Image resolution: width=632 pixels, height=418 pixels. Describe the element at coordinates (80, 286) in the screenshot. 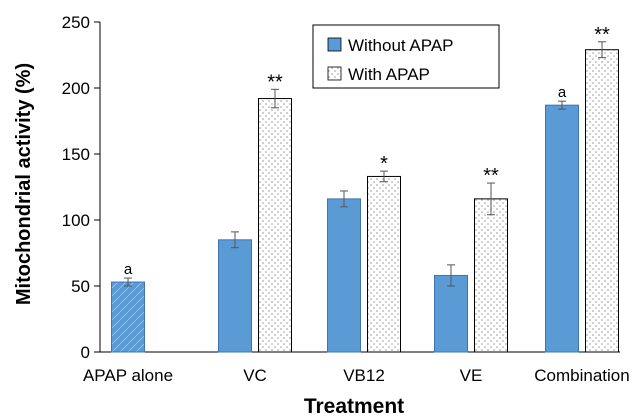

I see `y-tick-label: 50` at that location.